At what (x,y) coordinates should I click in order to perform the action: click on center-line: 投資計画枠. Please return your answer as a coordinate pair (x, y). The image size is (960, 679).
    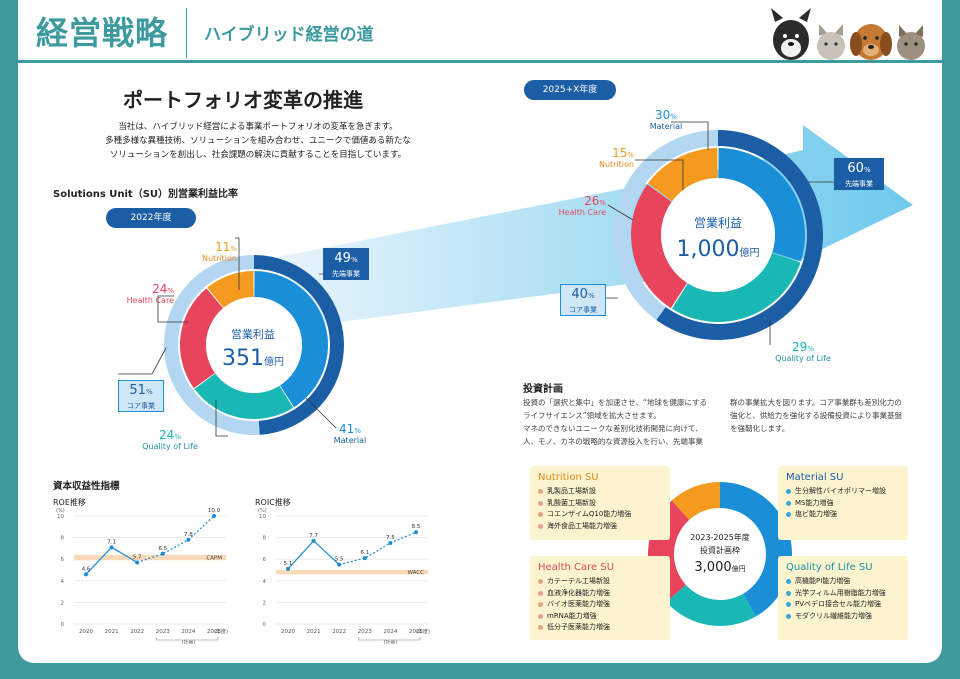
    Looking at the image, I should click on (720, 550).